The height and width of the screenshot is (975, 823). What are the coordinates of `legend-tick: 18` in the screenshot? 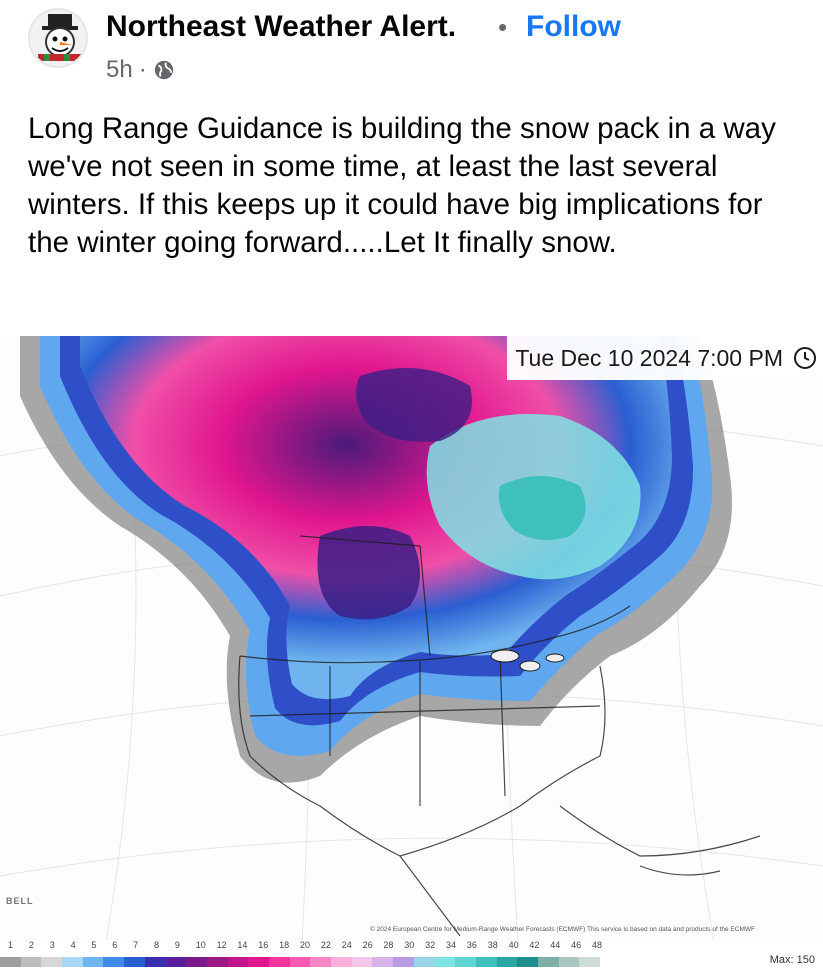 It's located at (284, 945).